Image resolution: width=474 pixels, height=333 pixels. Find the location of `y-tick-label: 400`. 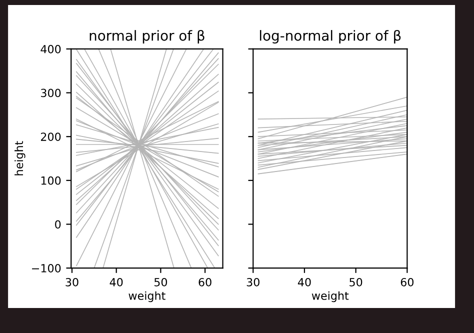

y-tick-label: 400 is located at coordinates (50, 49).